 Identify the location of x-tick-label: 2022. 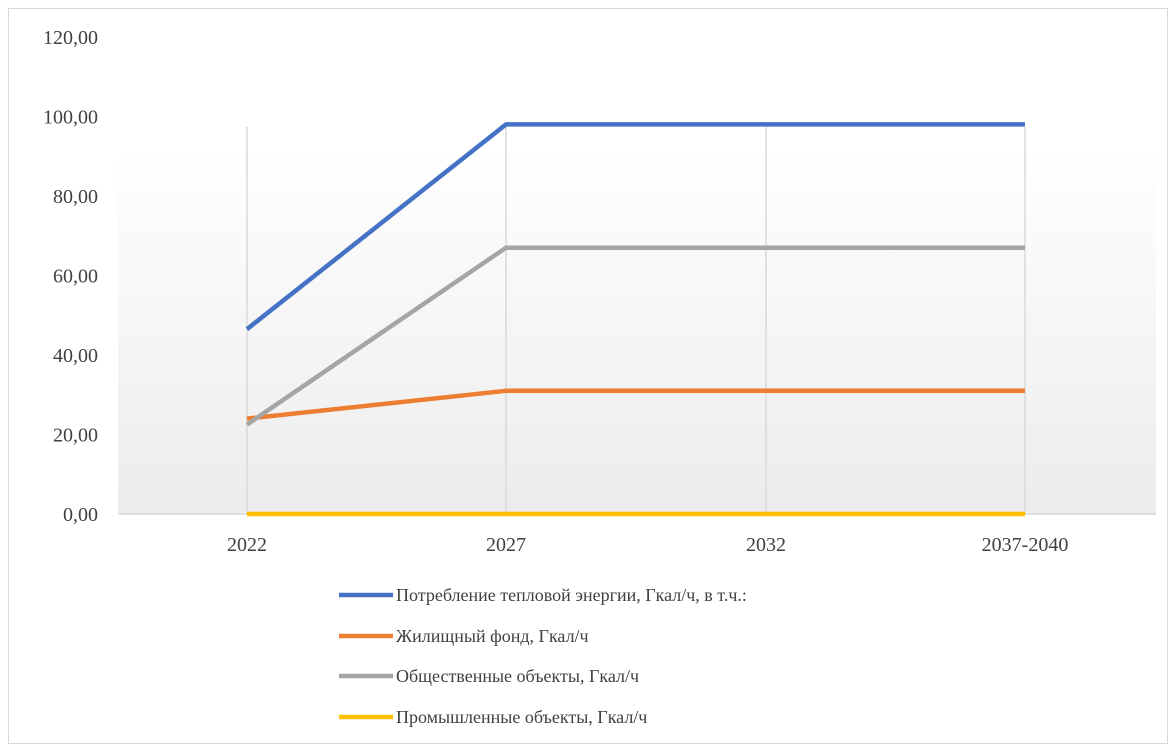
(247, 545).